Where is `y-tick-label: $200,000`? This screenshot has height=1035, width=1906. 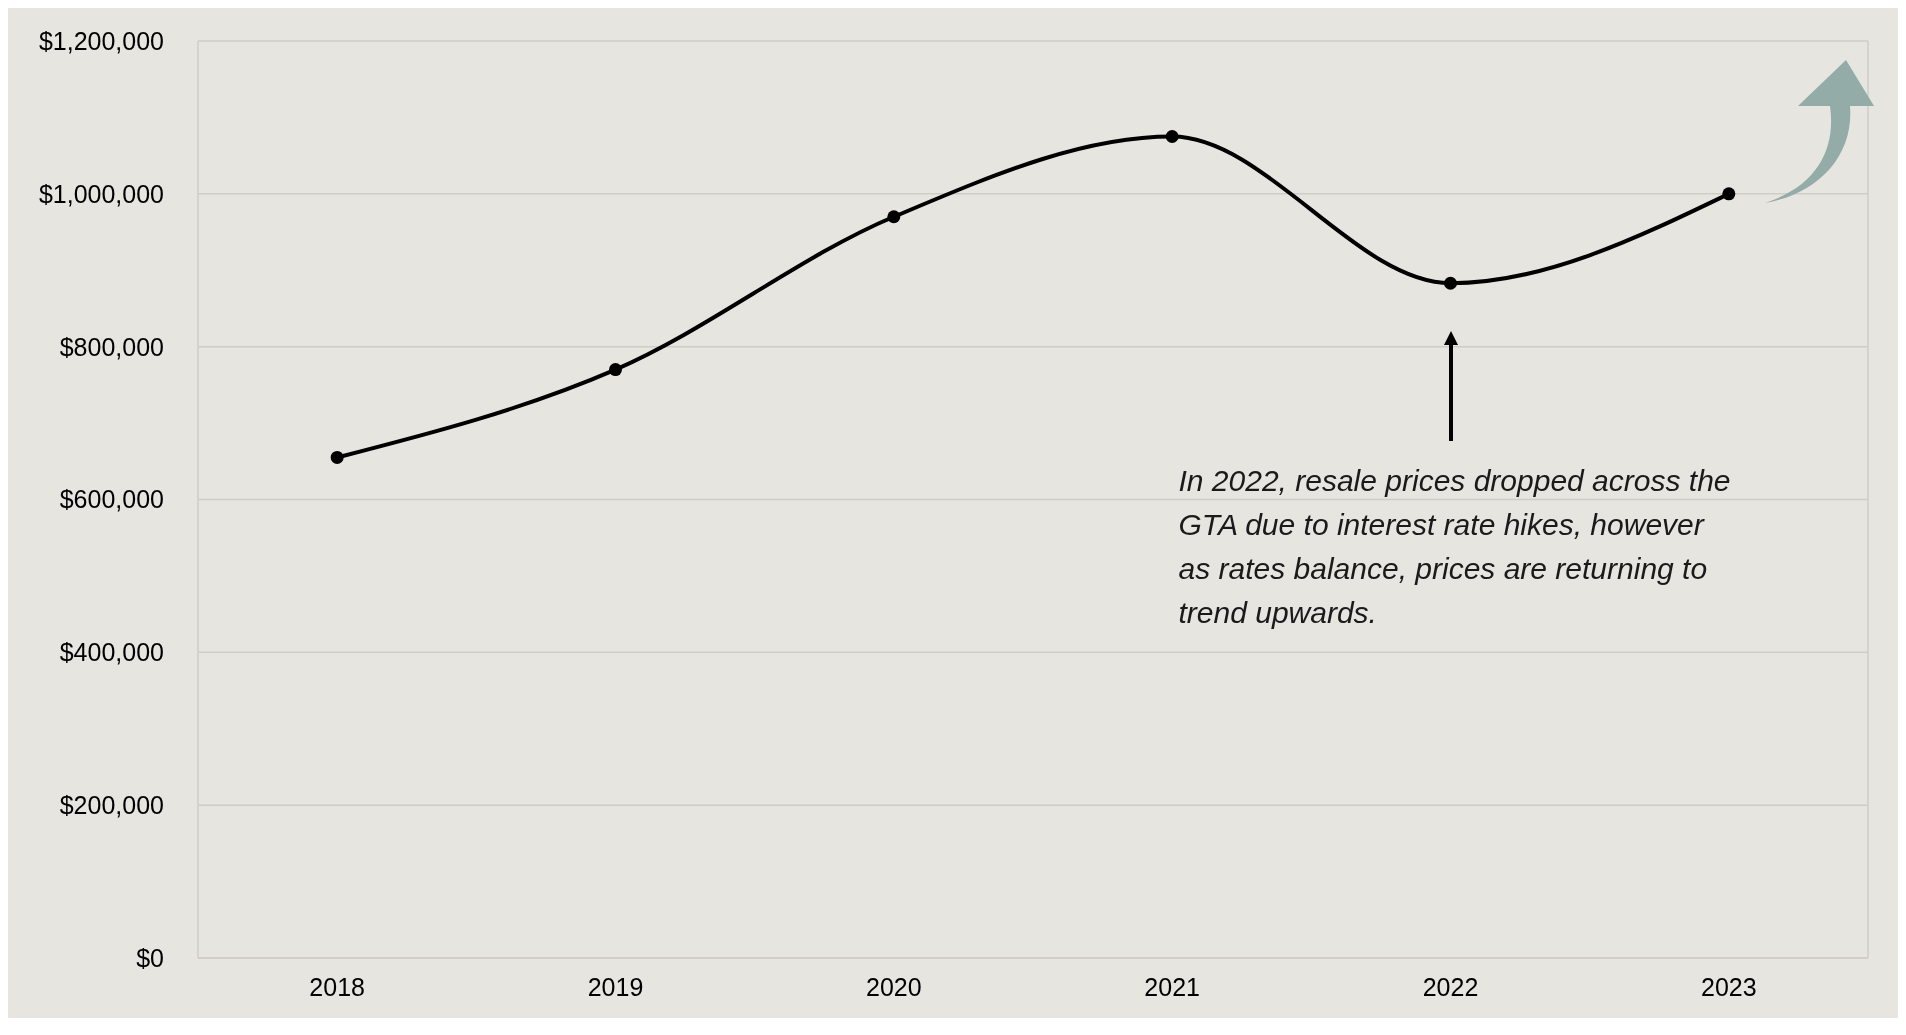
y-tick-label: $200,000 is located at coordinates (111, 805).